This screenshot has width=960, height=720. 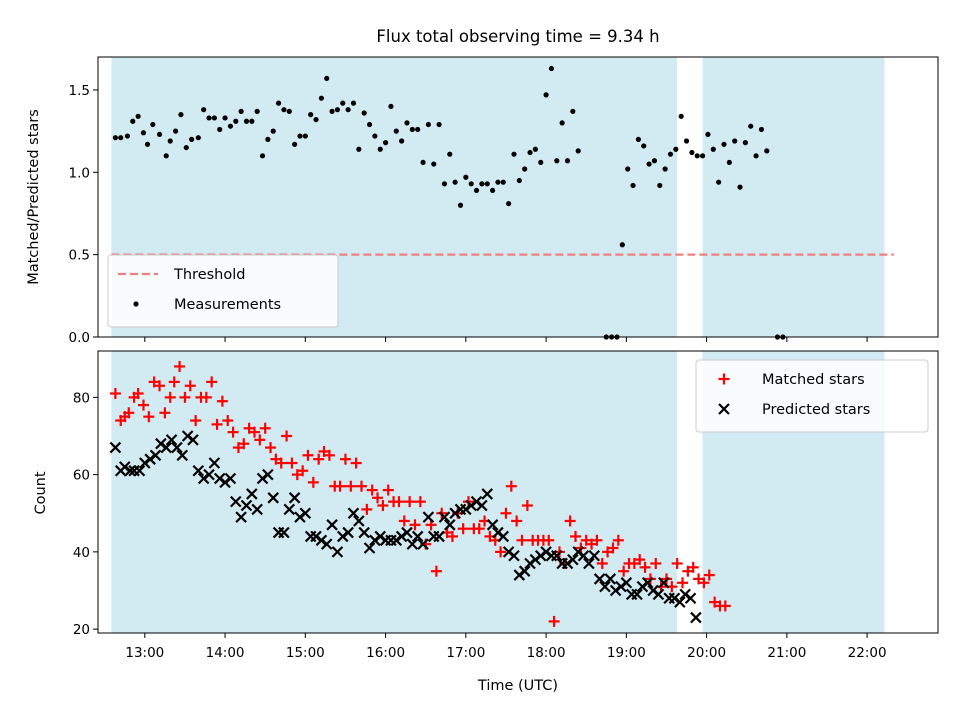 I want to click on x-tick-label: 21:00, so click(x=786, y=653).